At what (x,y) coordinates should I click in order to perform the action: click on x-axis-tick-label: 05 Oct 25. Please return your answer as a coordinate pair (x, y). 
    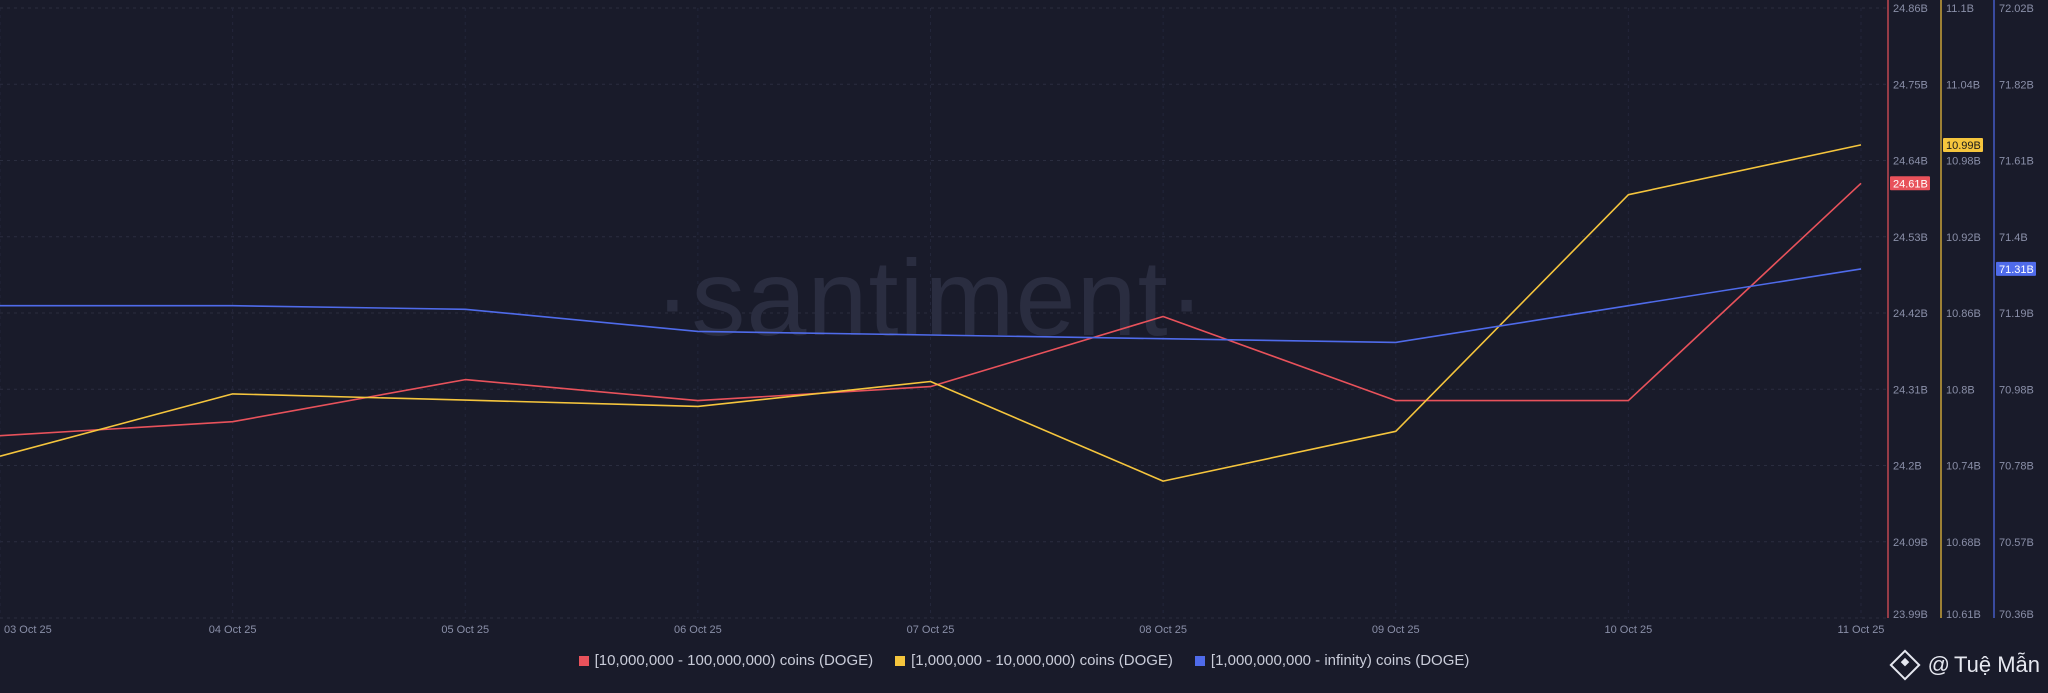
    Looking at the image, I should click on (465, 630).